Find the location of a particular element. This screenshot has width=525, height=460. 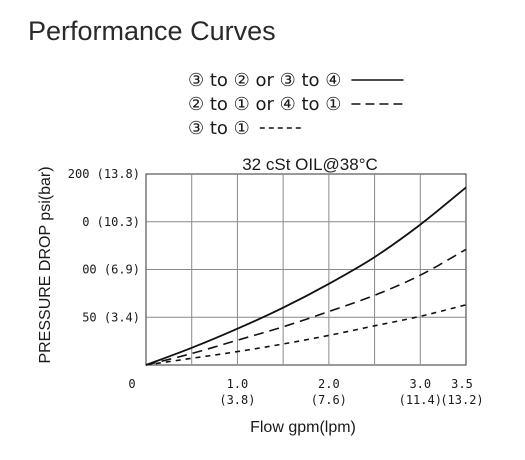

x-axis-title: Flow gpm(lpm) is located at coordinates (303, 427).